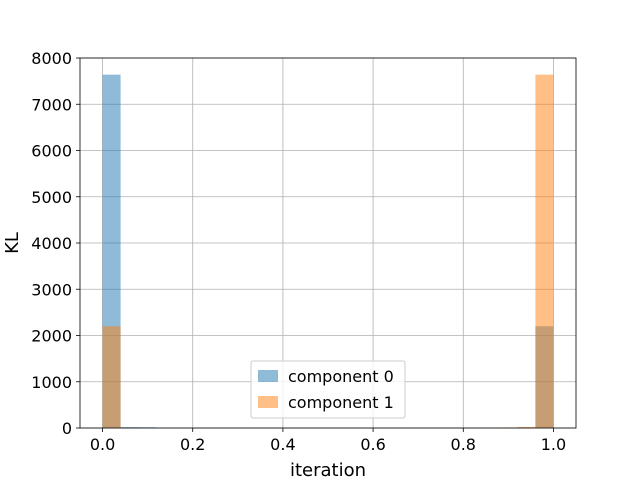  What do you see at coordinates (341, 376) in the screenshot?
I see `legend-label-component-0: component 0` at bounding box center [341, 376].